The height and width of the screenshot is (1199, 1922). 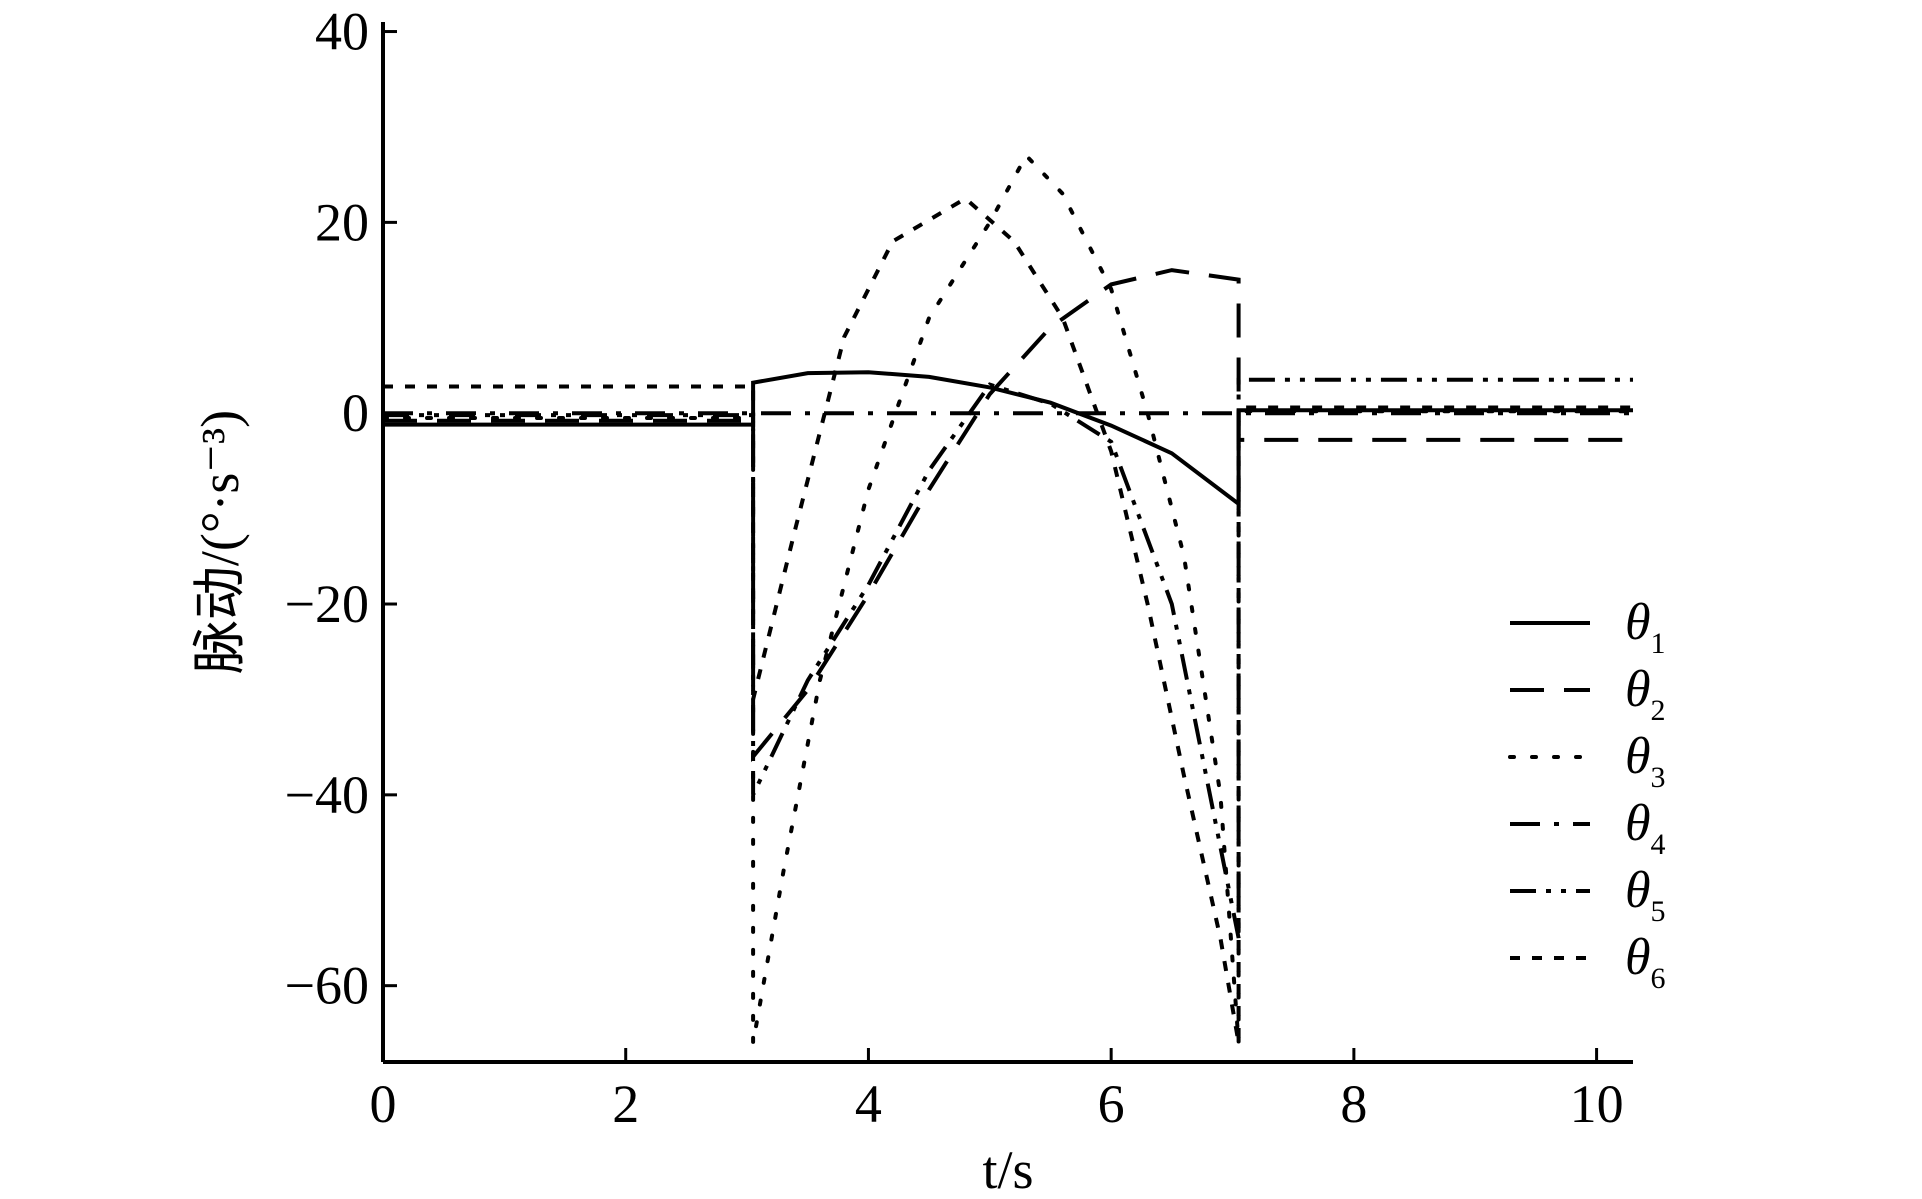 I want to click on x-axis-title: t/s, so click(x=1007, y=1169).